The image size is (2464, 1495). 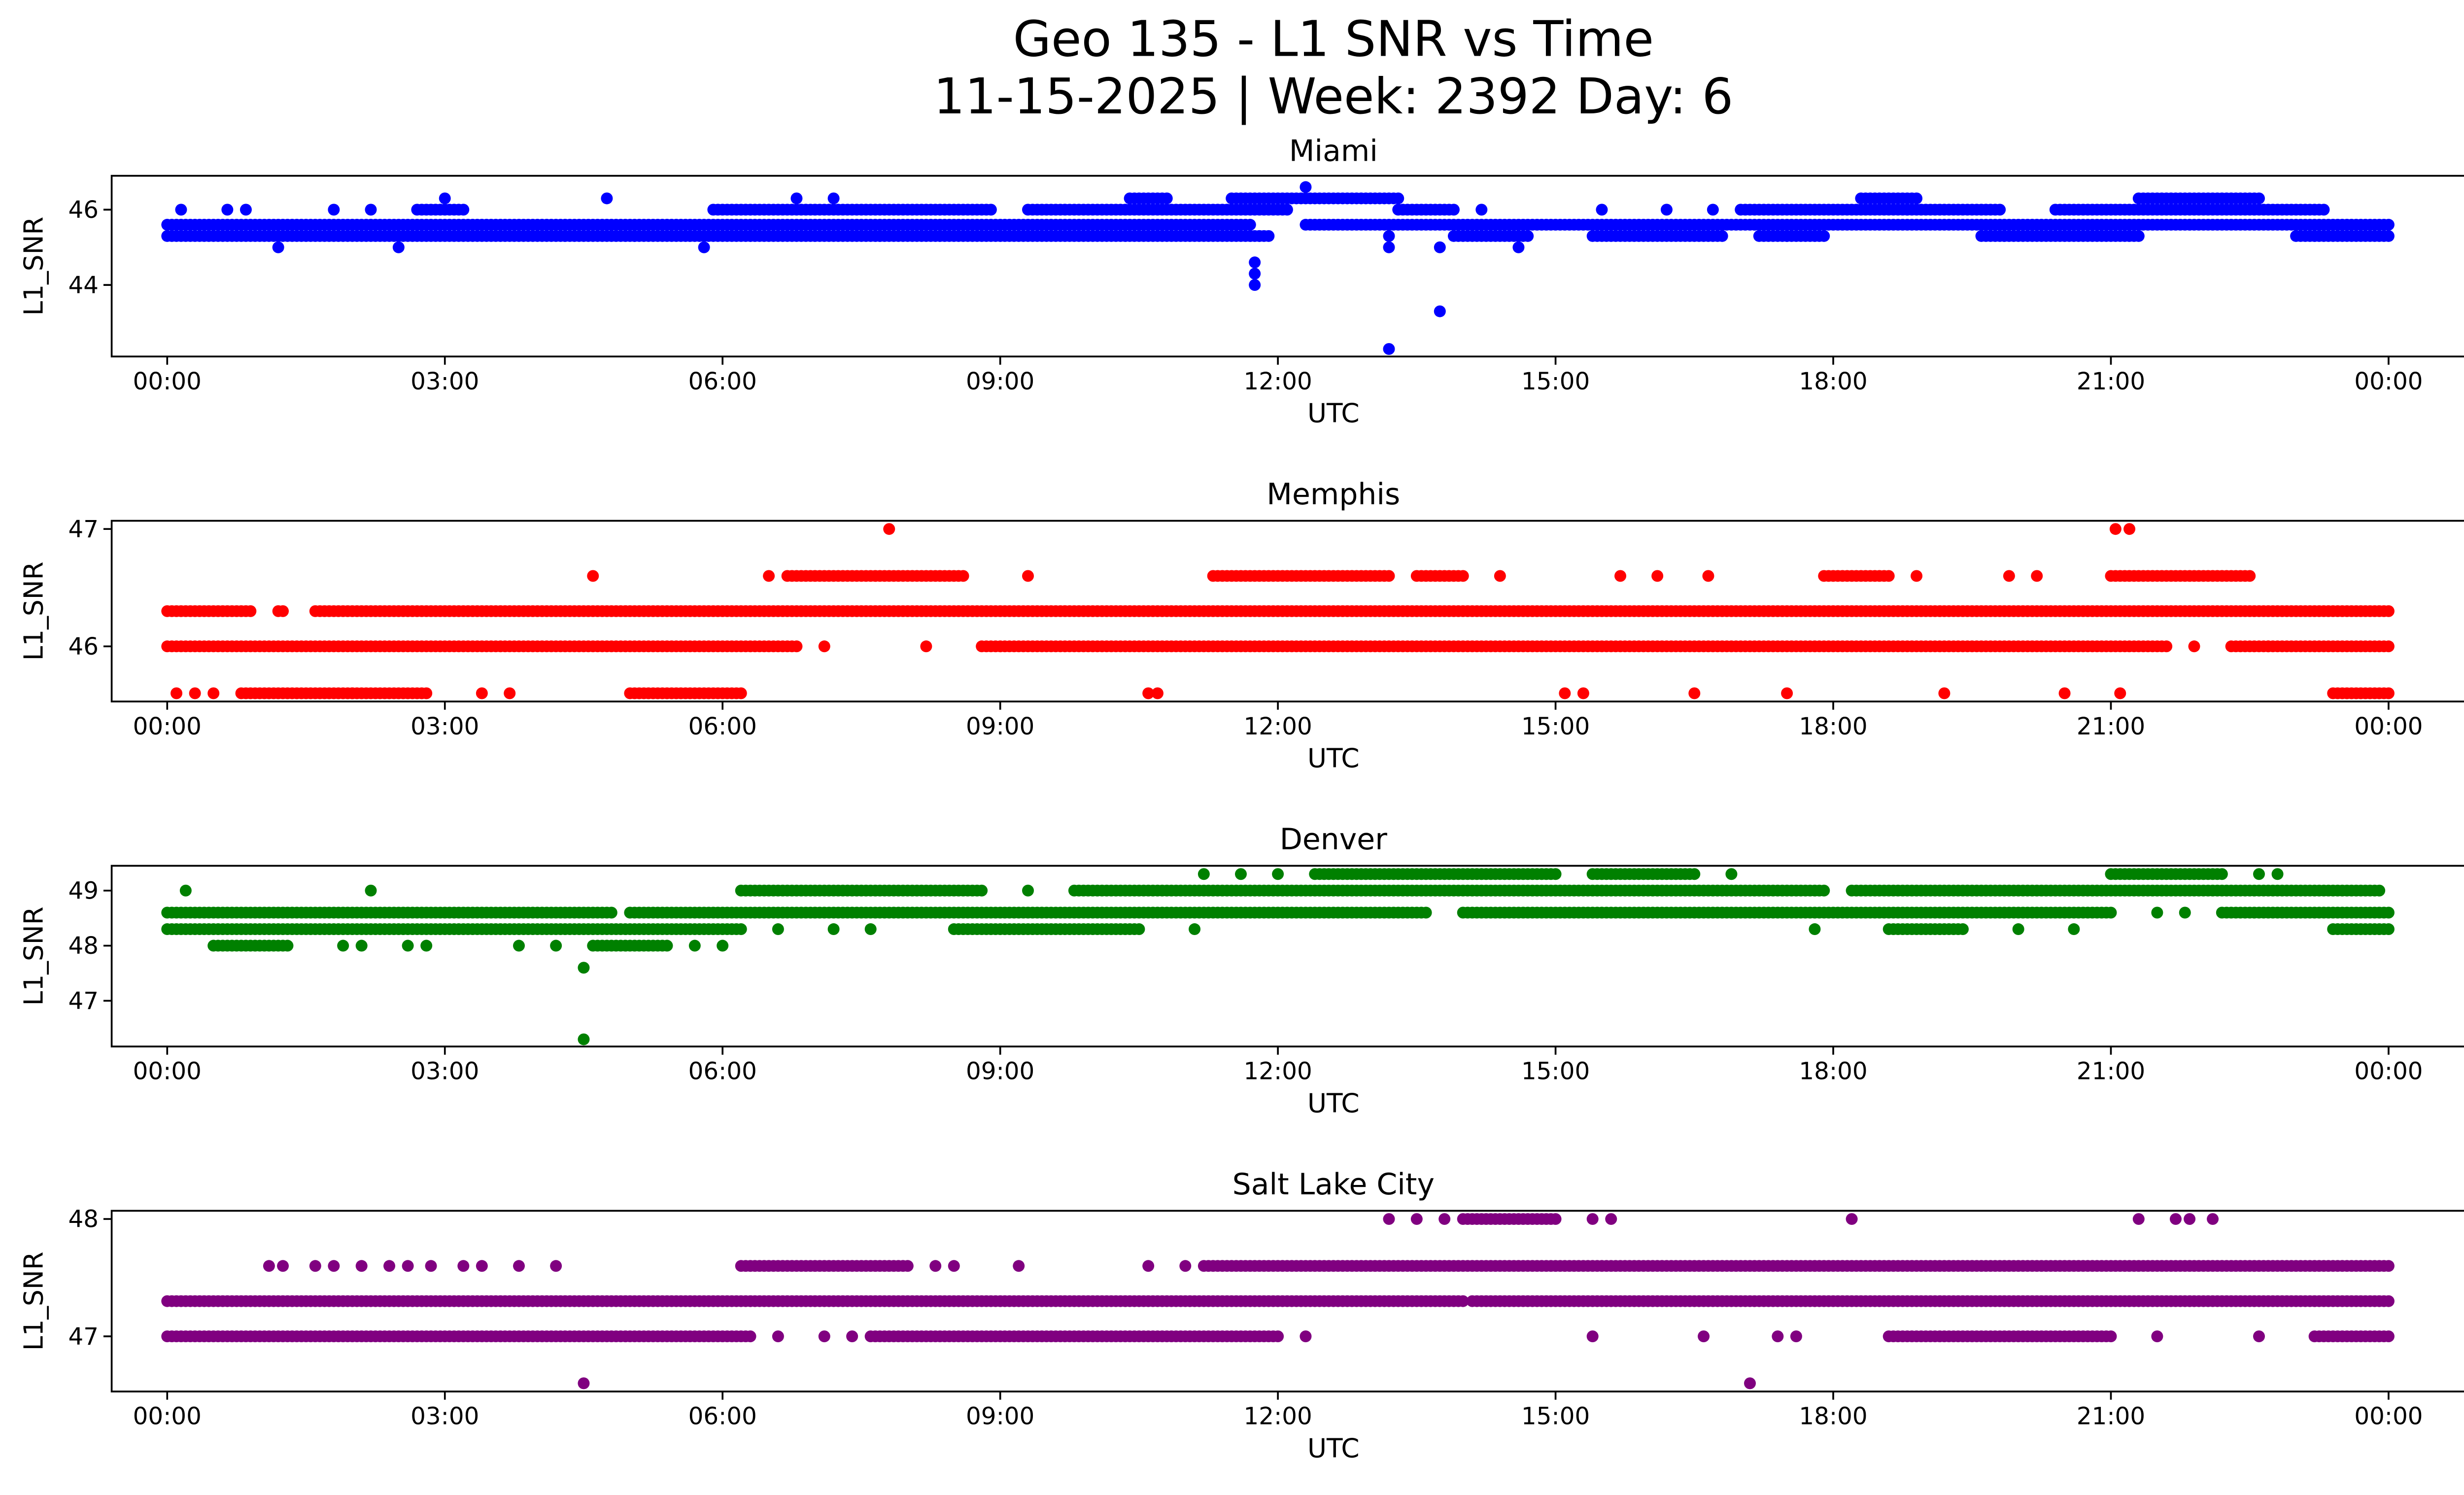 I want to click on y-tick-label: 47, so click(x=83, y=1001).